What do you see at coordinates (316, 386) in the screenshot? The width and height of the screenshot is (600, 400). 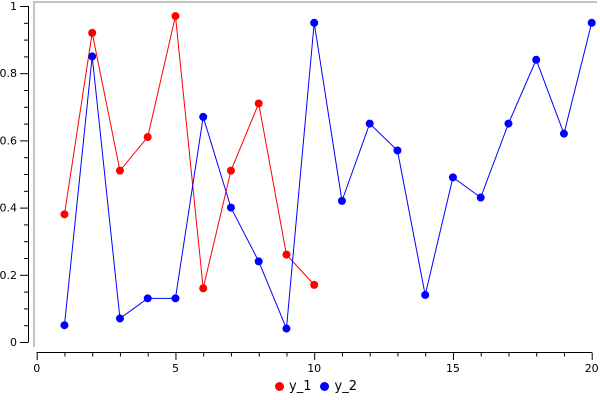 I see `chart-legend: y_1 y_2` at bounding box center [316, 386].